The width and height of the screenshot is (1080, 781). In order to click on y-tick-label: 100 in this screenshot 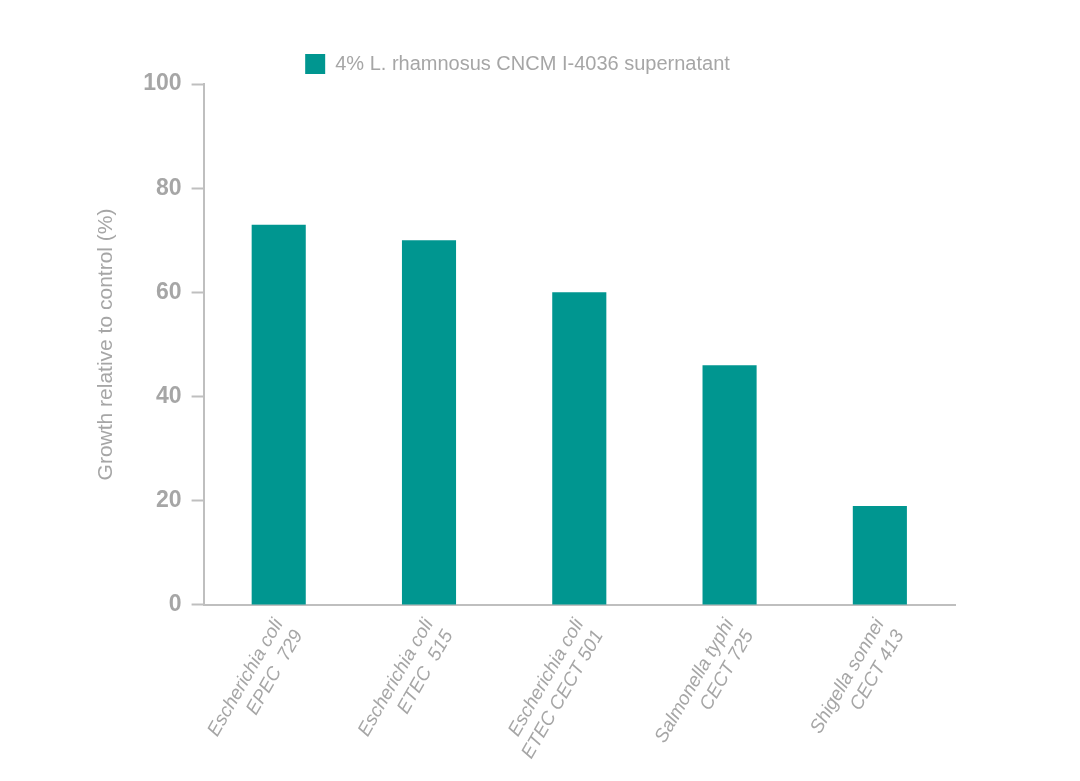, I will do `click(162, 82)`.